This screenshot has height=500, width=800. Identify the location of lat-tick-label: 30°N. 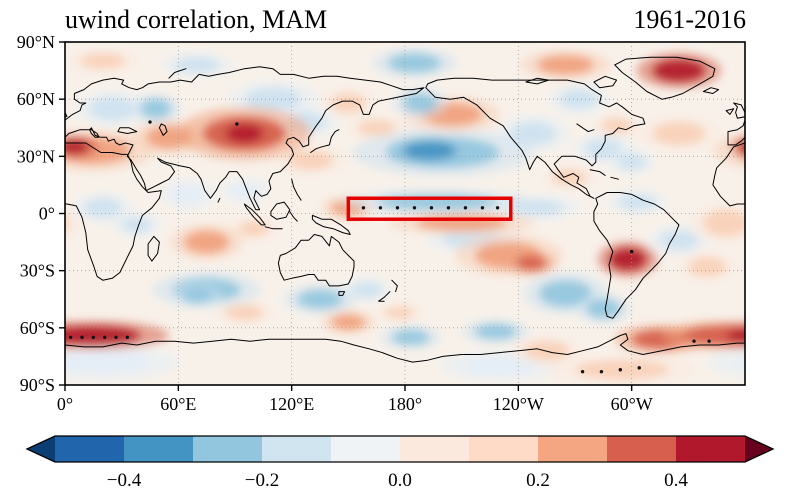
(36, 156).